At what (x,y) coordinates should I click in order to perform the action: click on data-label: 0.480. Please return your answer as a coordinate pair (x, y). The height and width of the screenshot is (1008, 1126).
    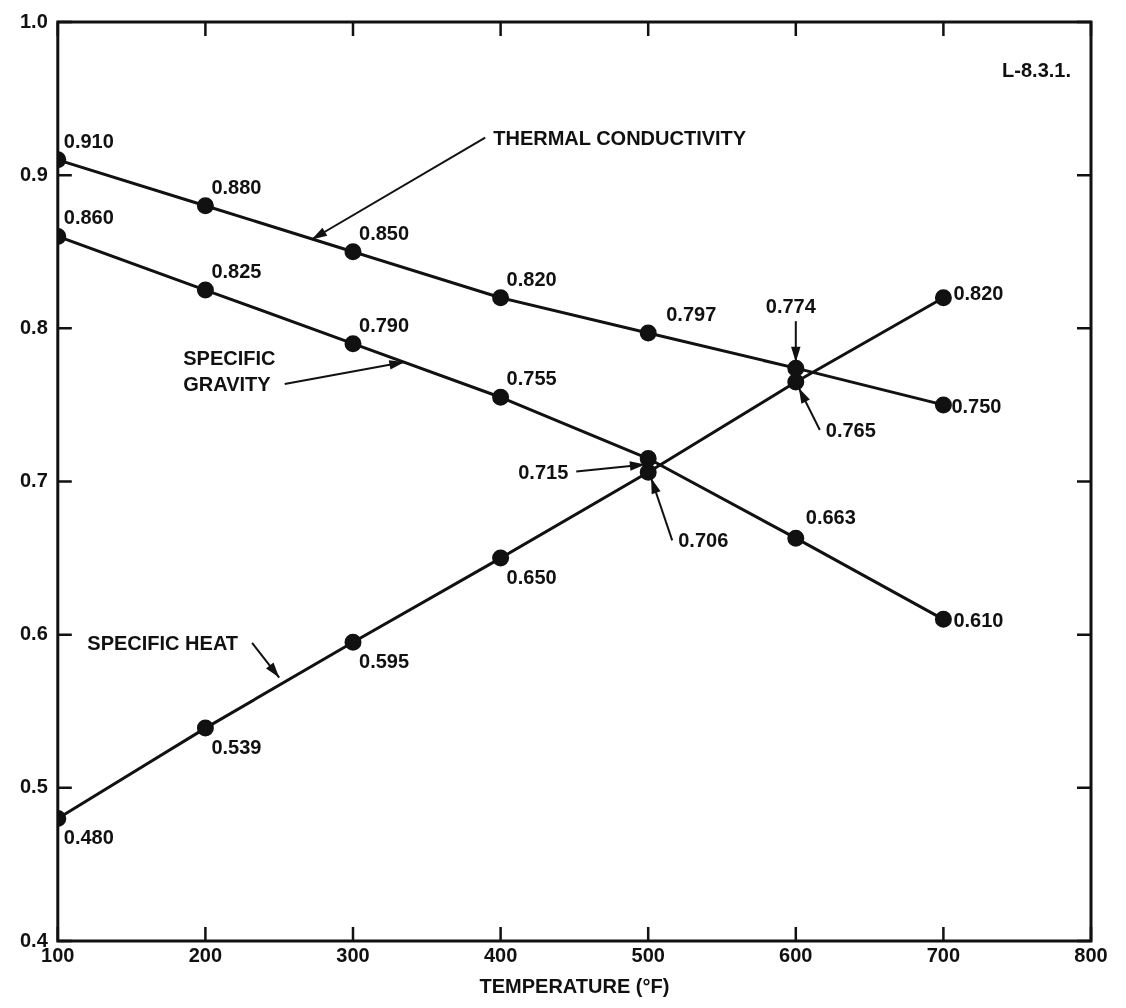
    Looking at the image, I should click on (88, 837).